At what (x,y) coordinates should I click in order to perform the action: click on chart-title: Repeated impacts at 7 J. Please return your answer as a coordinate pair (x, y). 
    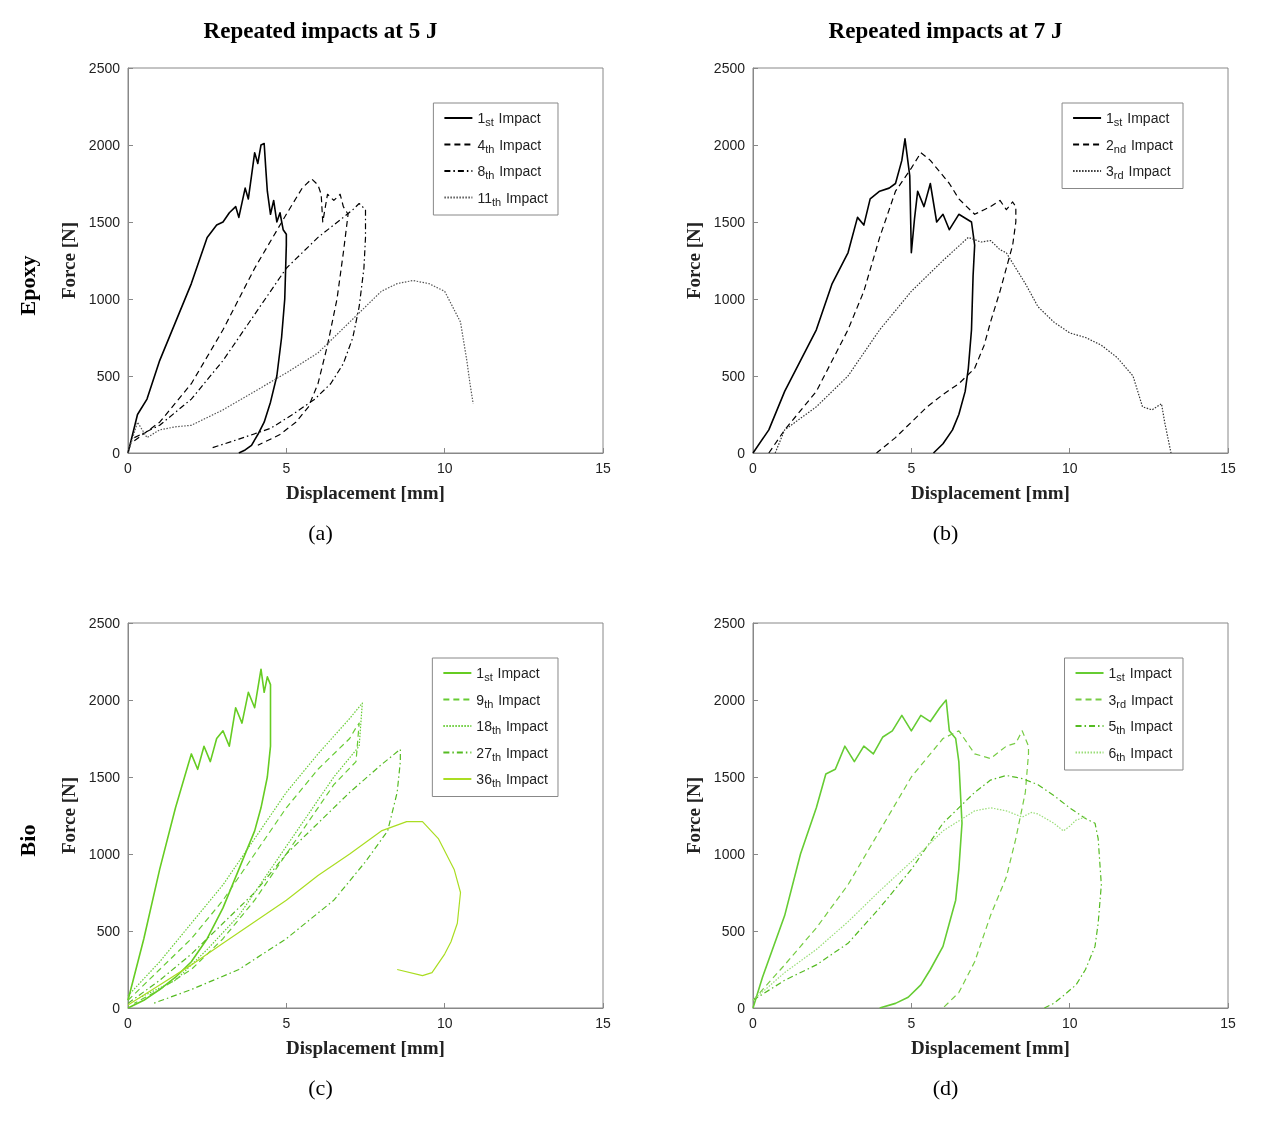
    Looking at the image, I should click on (945, 30).